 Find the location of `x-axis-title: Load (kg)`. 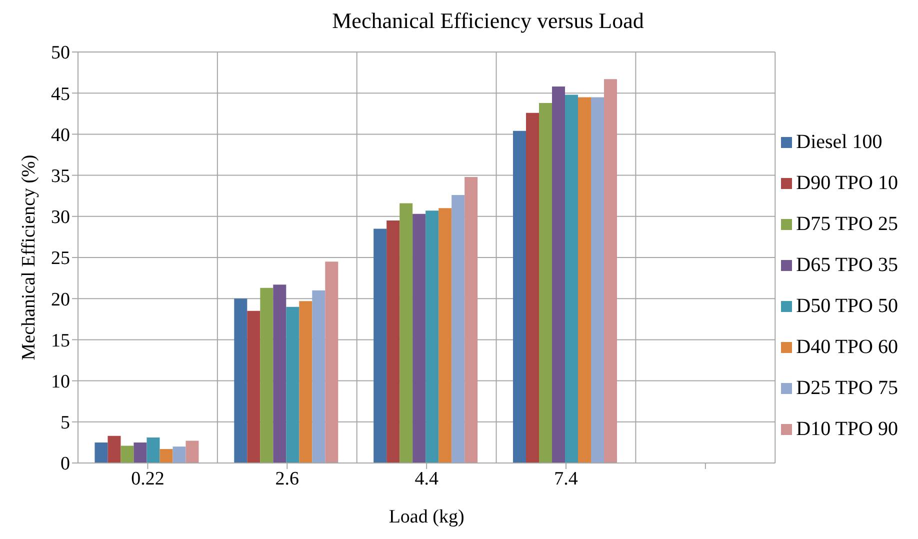

x-axis-title: Load (kg) is located at coordinates (426, 517).